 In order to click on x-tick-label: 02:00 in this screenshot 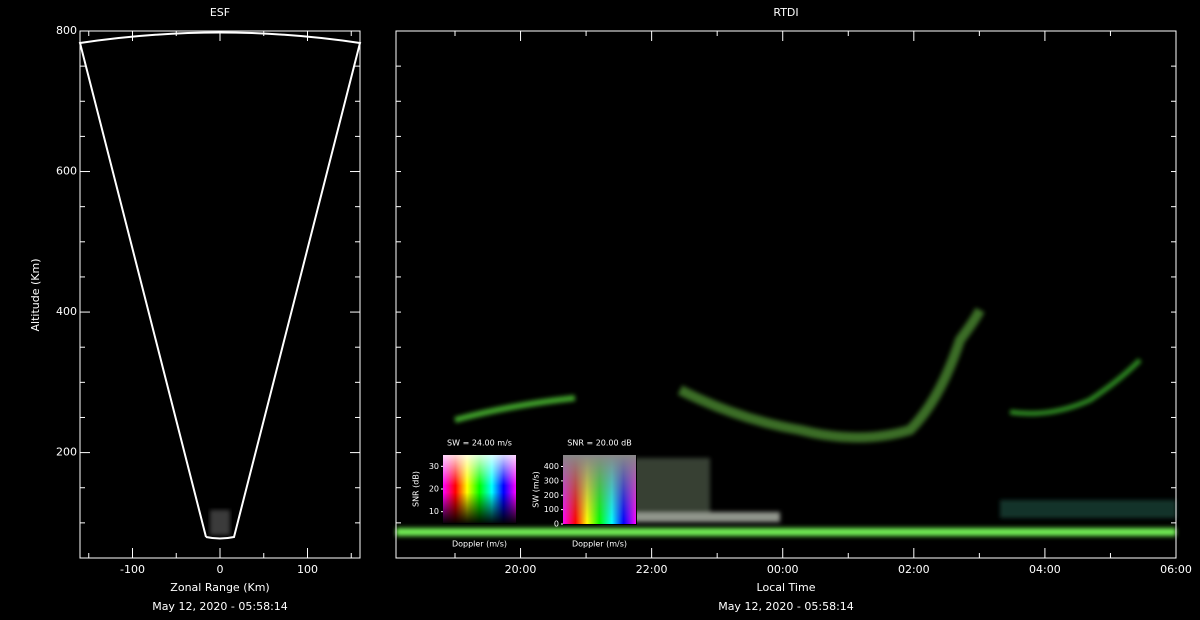, I will do `click(914, 569)`.